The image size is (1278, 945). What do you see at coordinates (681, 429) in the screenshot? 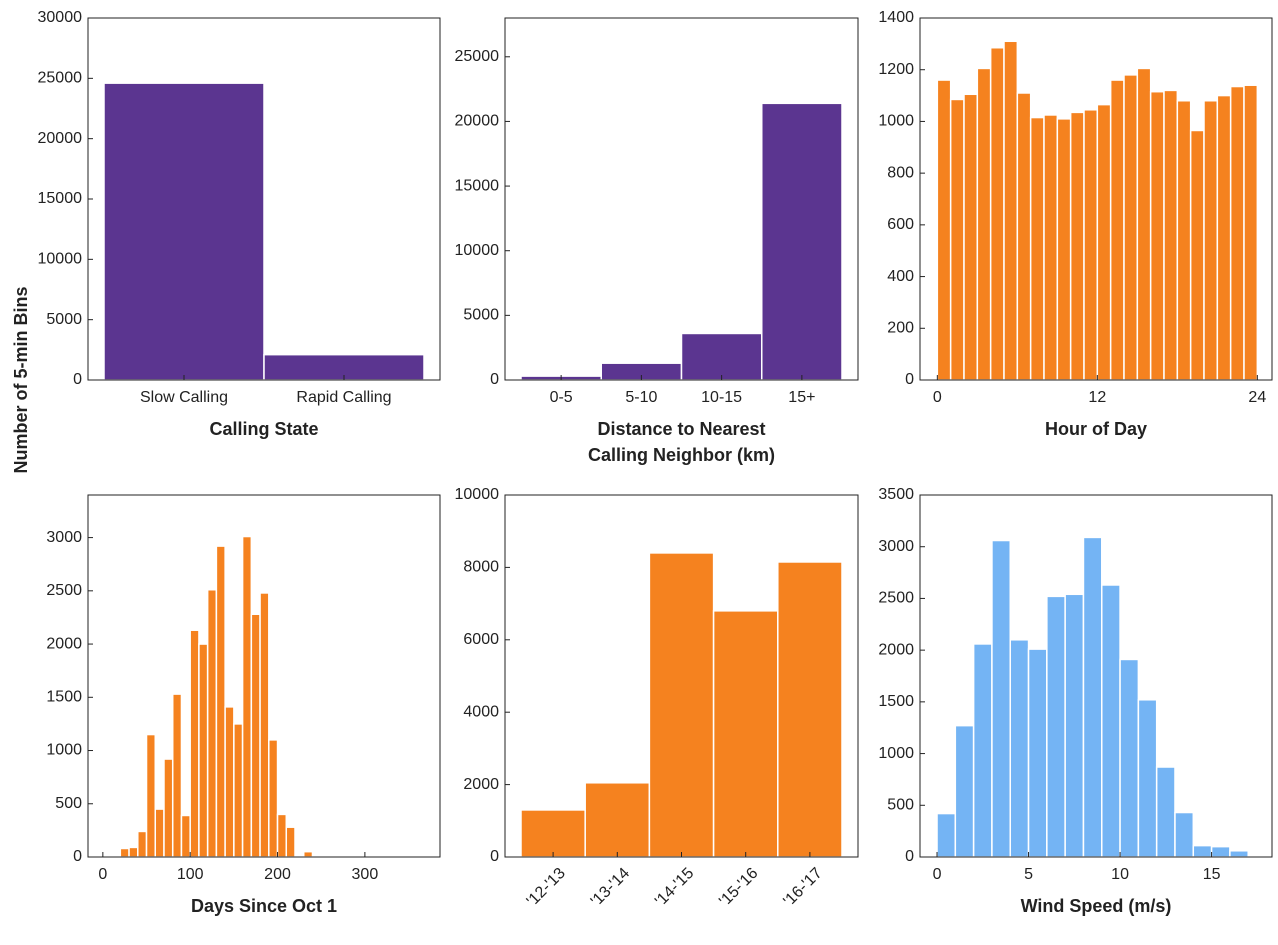
I see `x-axis-label: Distance to Nearest` at bounding box center [681, 429].